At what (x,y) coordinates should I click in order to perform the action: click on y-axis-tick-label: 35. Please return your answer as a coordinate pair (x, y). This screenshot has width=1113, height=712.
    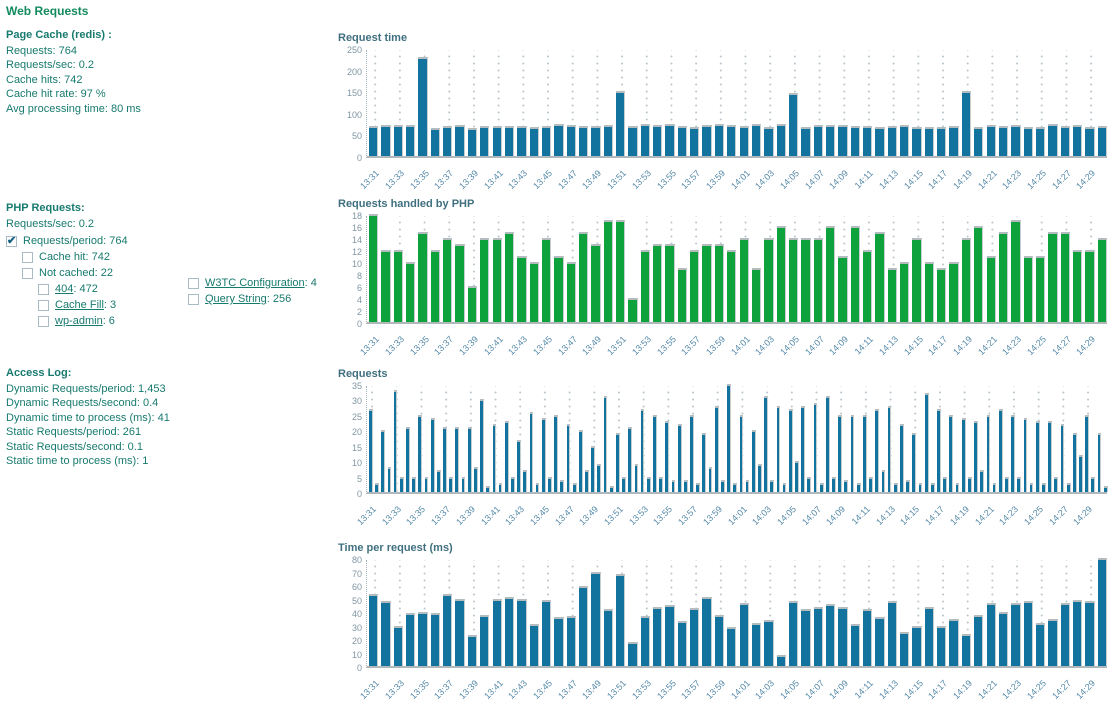
    Looking at the image, I should click on (356, 386).